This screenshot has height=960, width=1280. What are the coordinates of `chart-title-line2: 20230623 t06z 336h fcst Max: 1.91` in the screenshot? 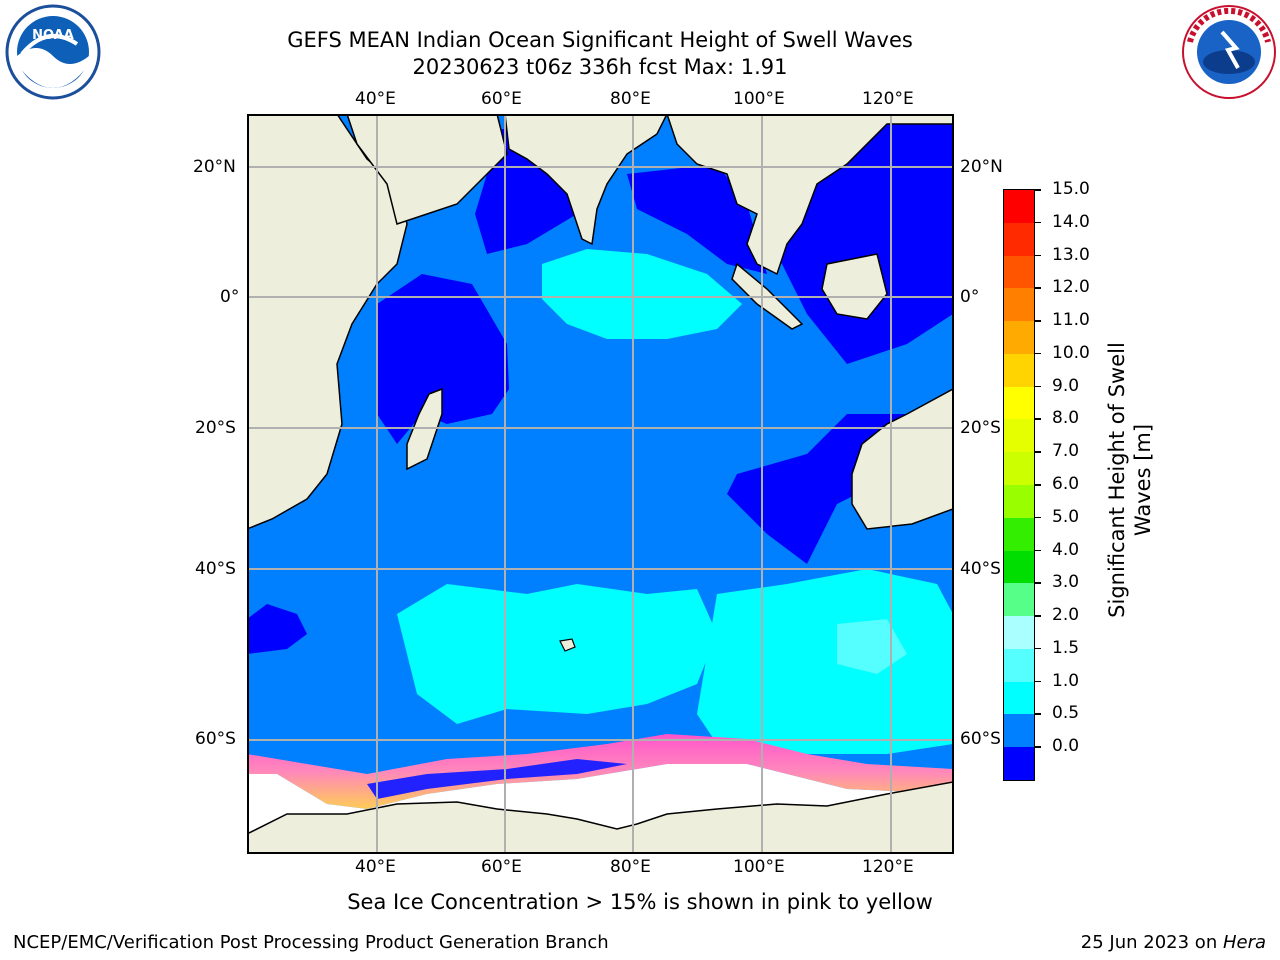 It's located at (600, 67).